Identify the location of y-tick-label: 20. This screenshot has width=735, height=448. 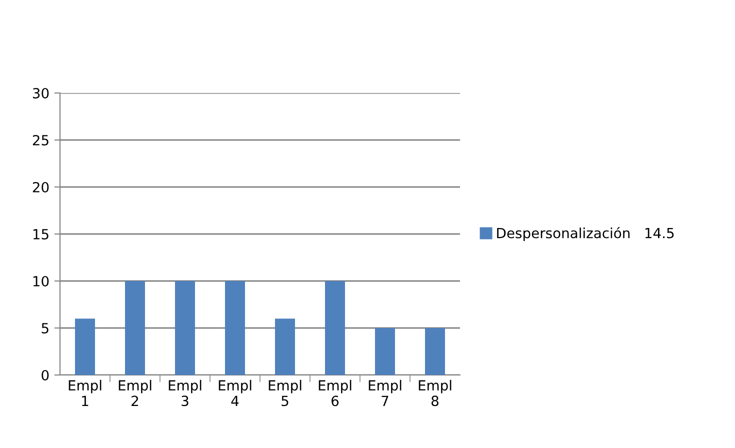
(40, 187).